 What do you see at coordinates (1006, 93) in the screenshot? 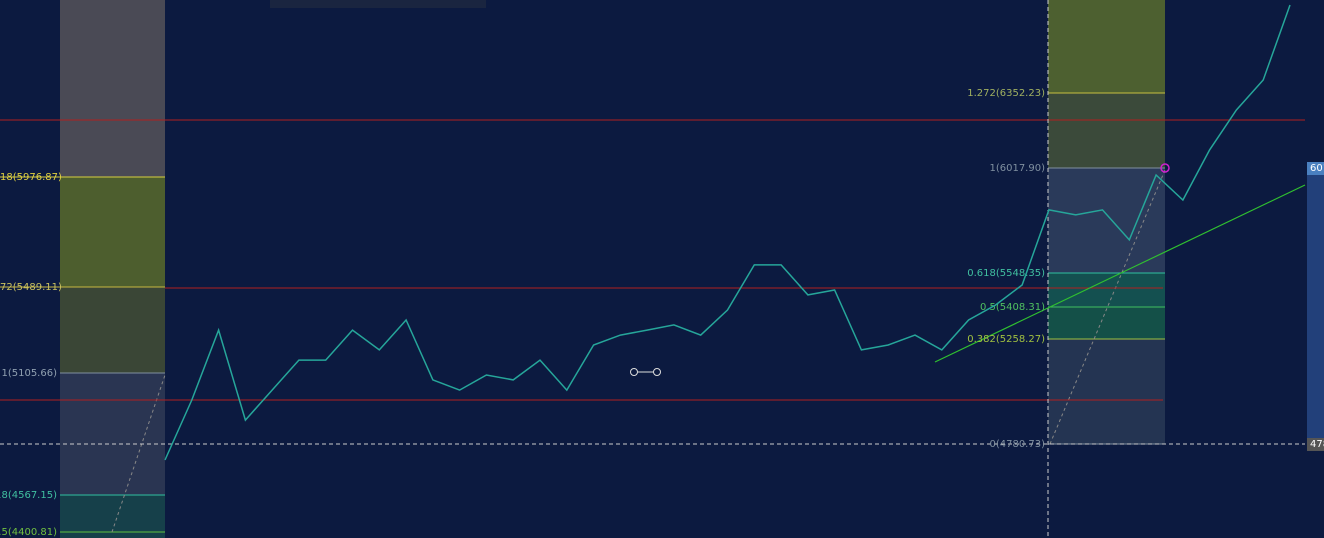
I see `fib-label: 1.272(6352.23)` at bounding box center [1006, 93].